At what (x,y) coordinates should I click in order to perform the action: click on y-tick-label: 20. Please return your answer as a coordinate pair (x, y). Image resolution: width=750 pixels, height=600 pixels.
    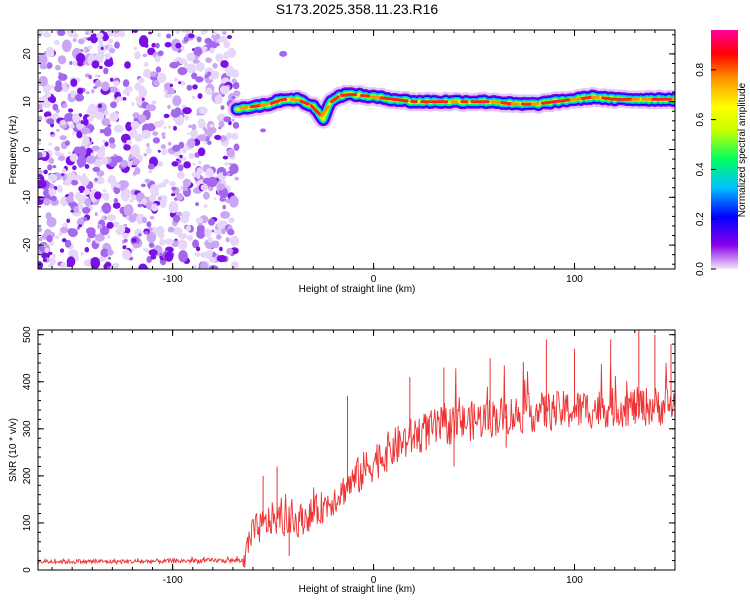
    Looking at the image, I should click on (27, 54).